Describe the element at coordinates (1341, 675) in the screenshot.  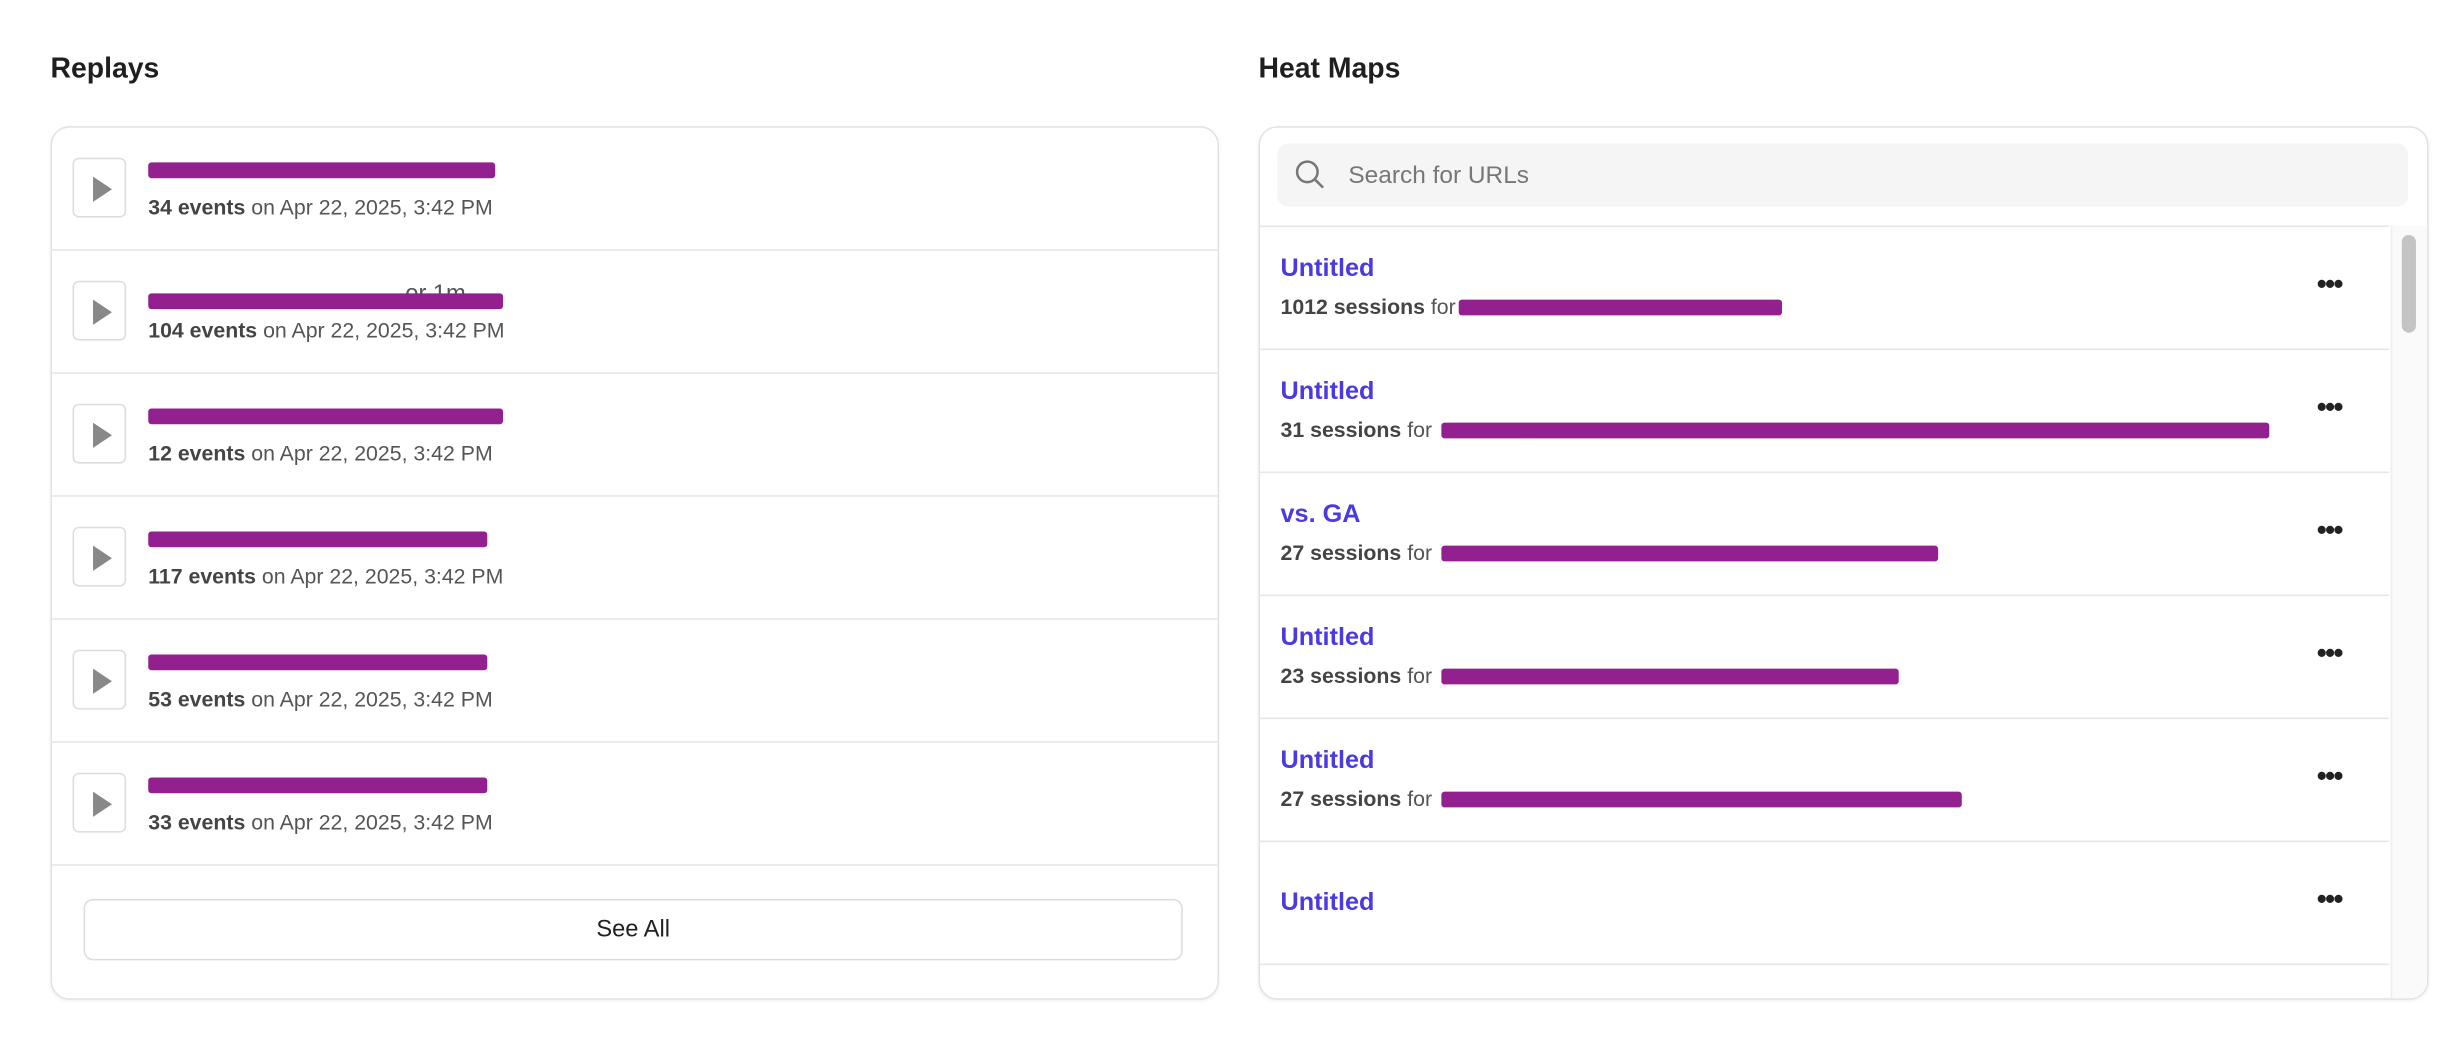
I see `session-count: 23 sessions` at that location.